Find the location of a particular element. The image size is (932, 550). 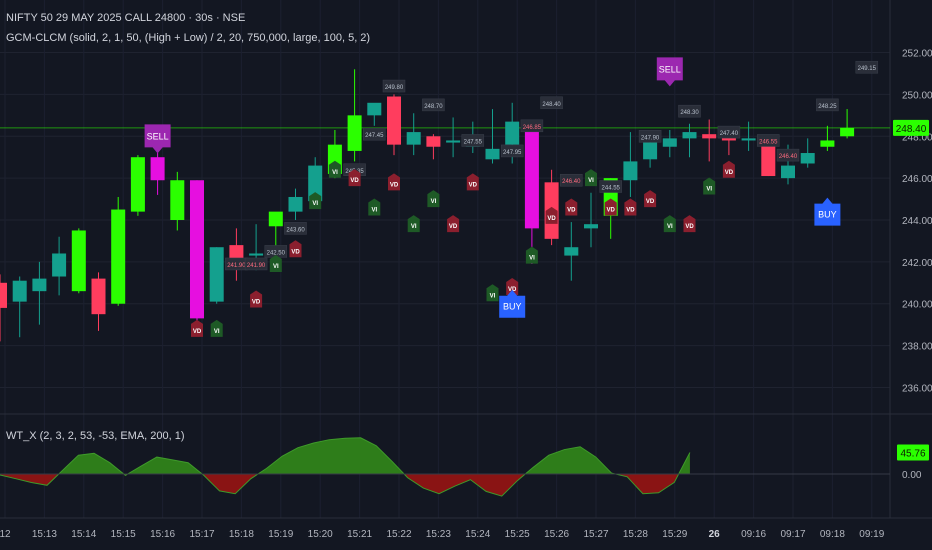

time-tick-label: 09:17 is located at coordinates (792, 534).